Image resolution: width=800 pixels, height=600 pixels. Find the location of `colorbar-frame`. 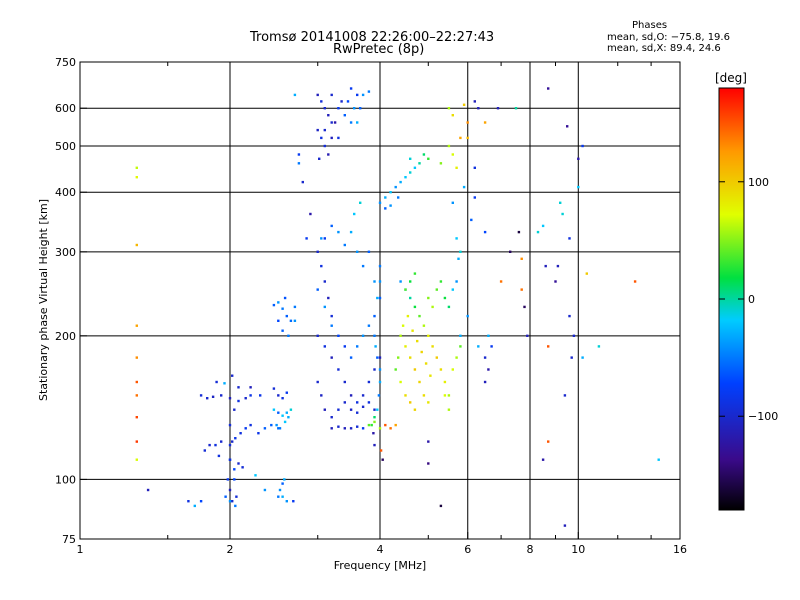

colorbar-frame is located at coordinates (731, 299).